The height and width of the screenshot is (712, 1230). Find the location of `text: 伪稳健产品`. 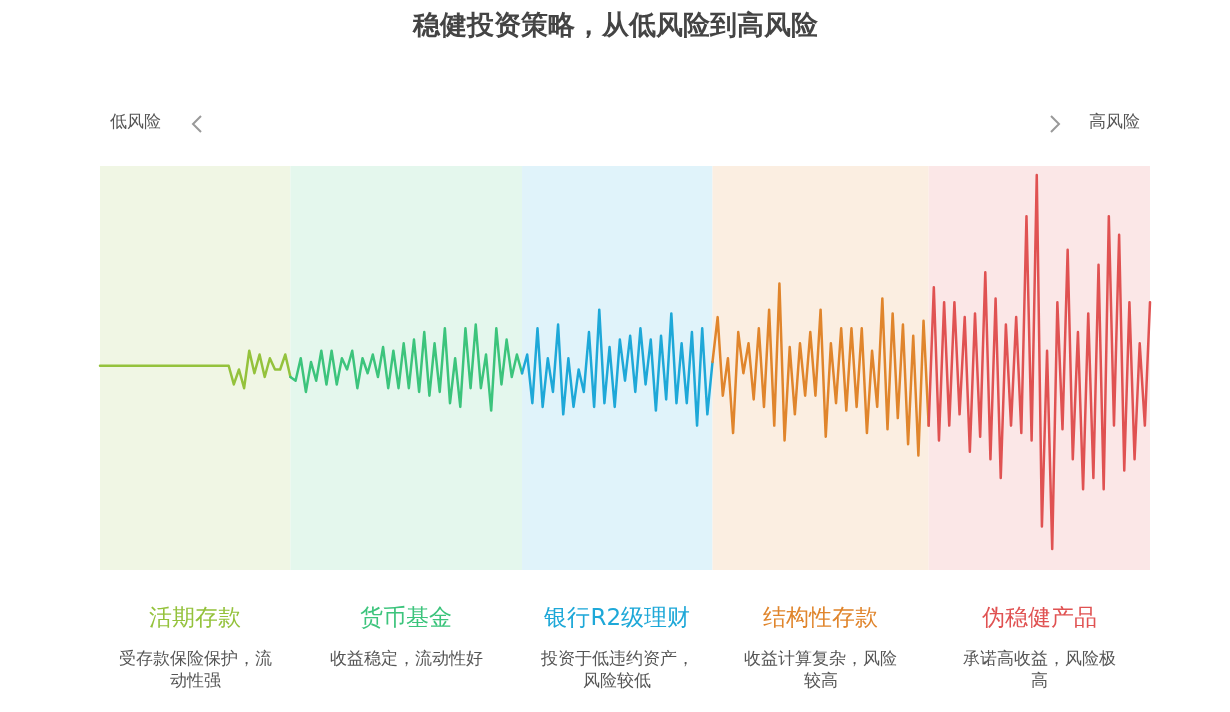

text: 伪稳健产品 is located at coordinates (1039, 617).